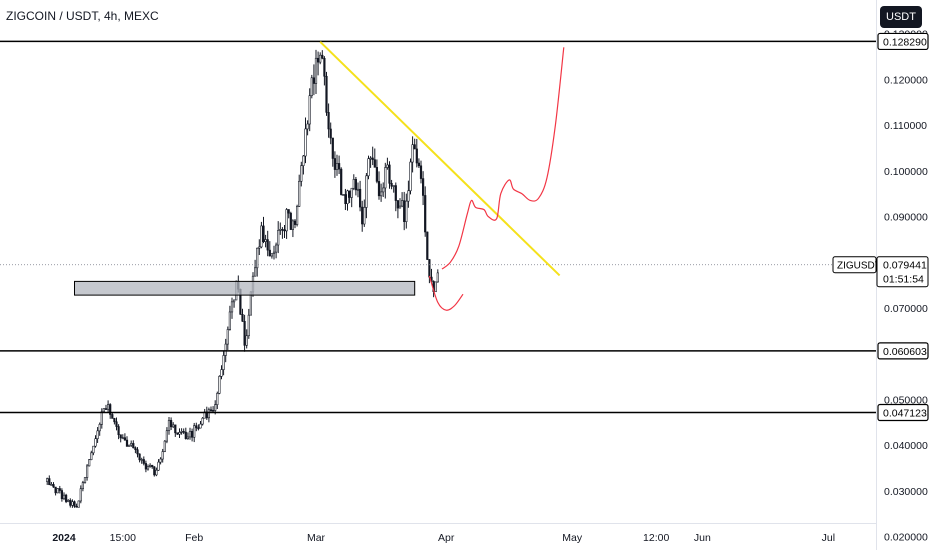 This screenshot has width=932, height=550. I want to click on price-tick-label: 0.040000, so click(906, 446).